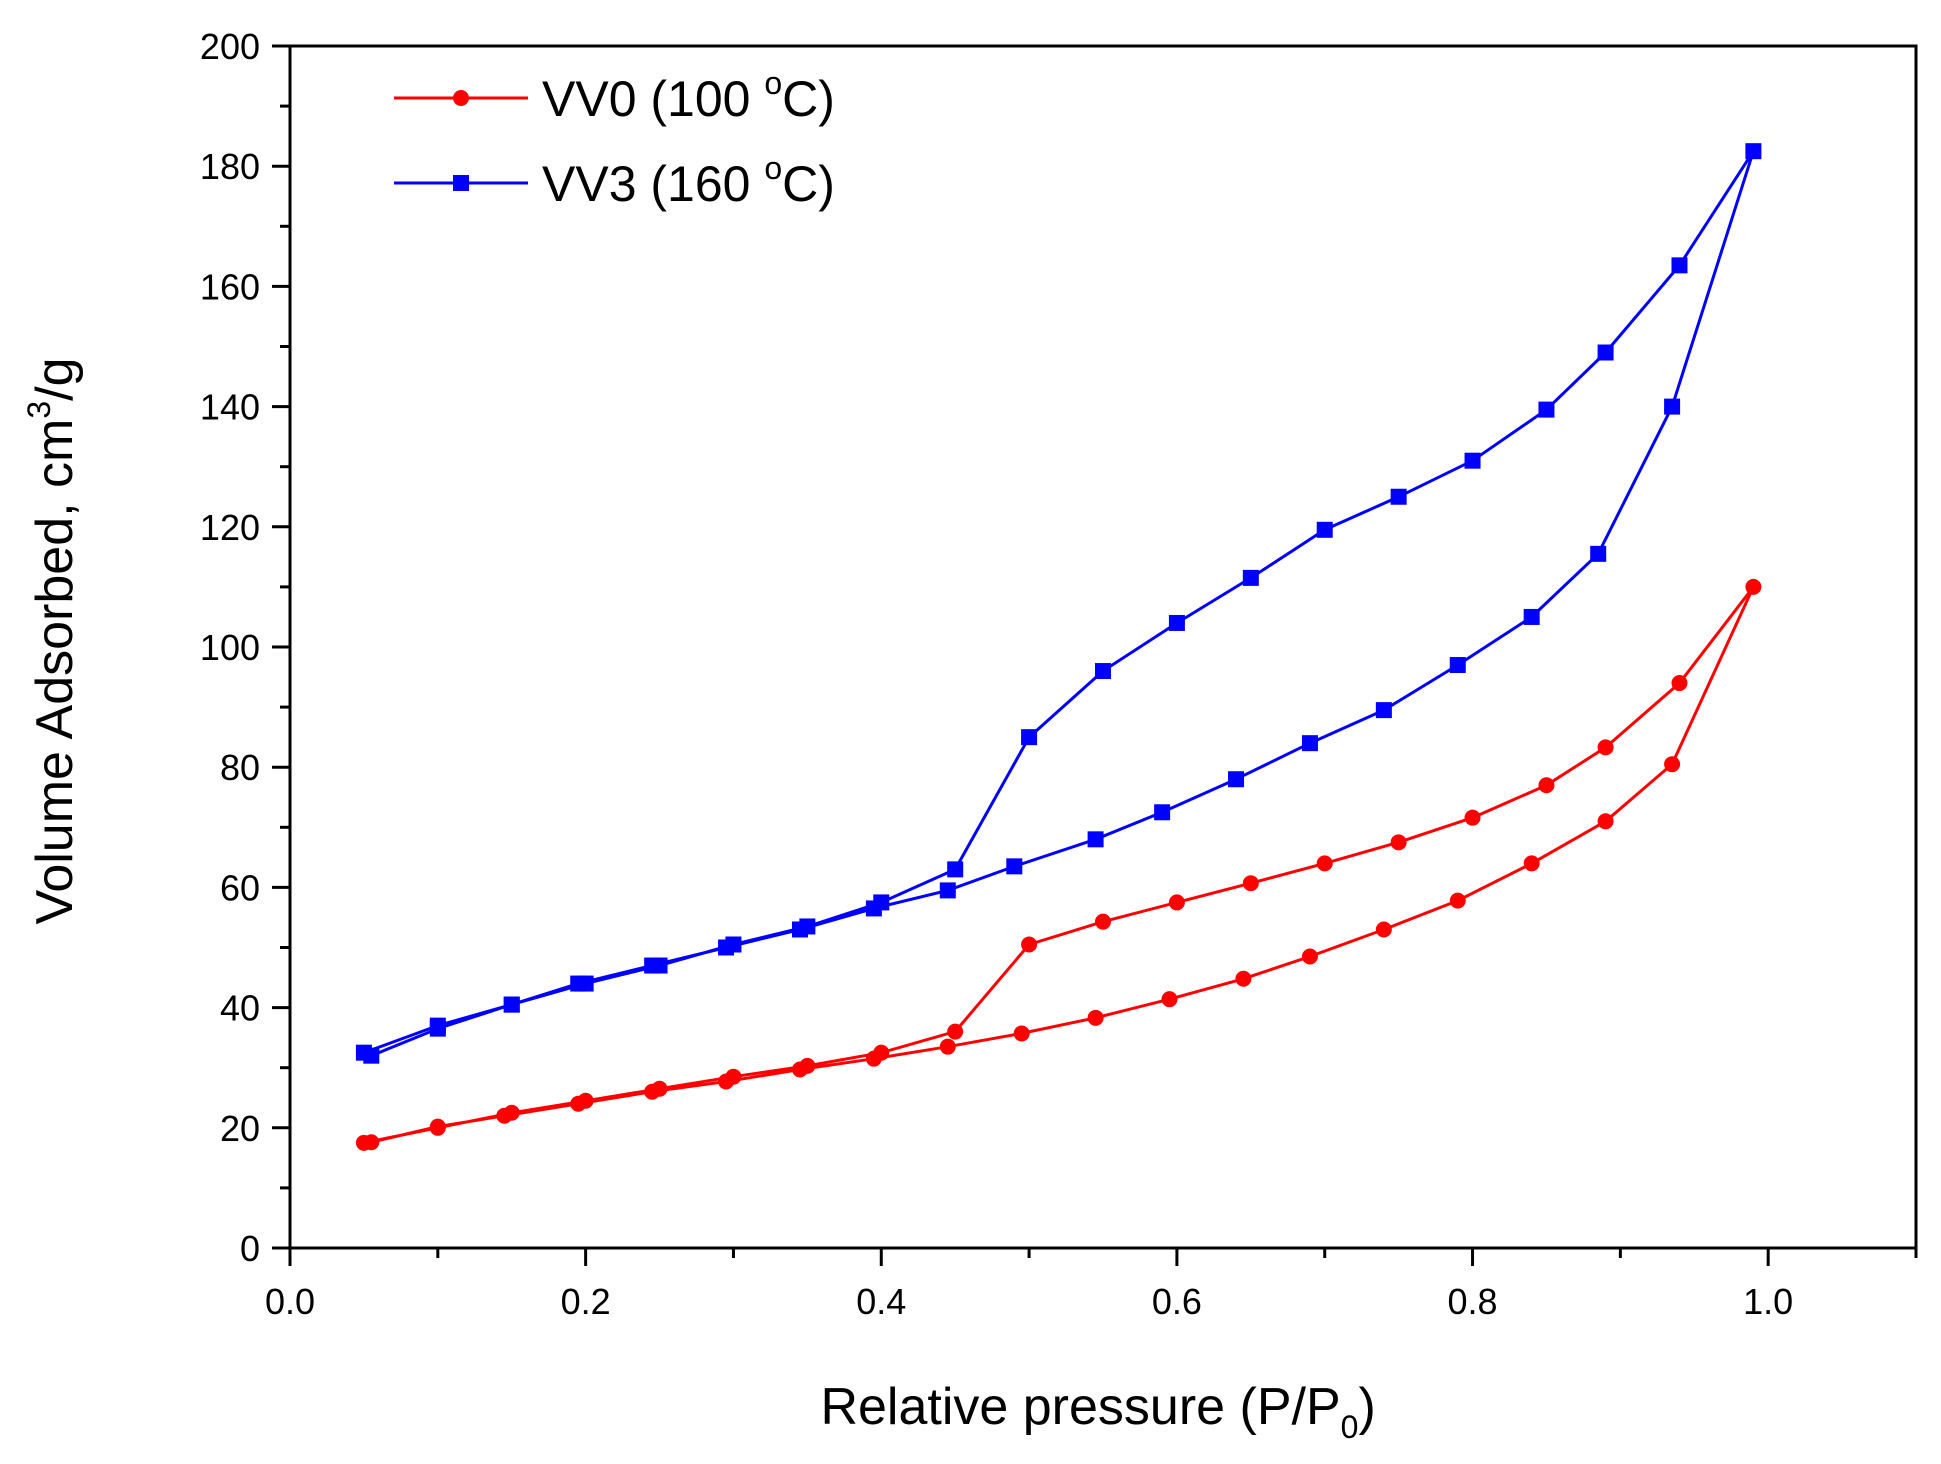  Describe the element at coordinates (1768, 1301) in the screenshot. I see `x-tick-label: 1.0` at that location.